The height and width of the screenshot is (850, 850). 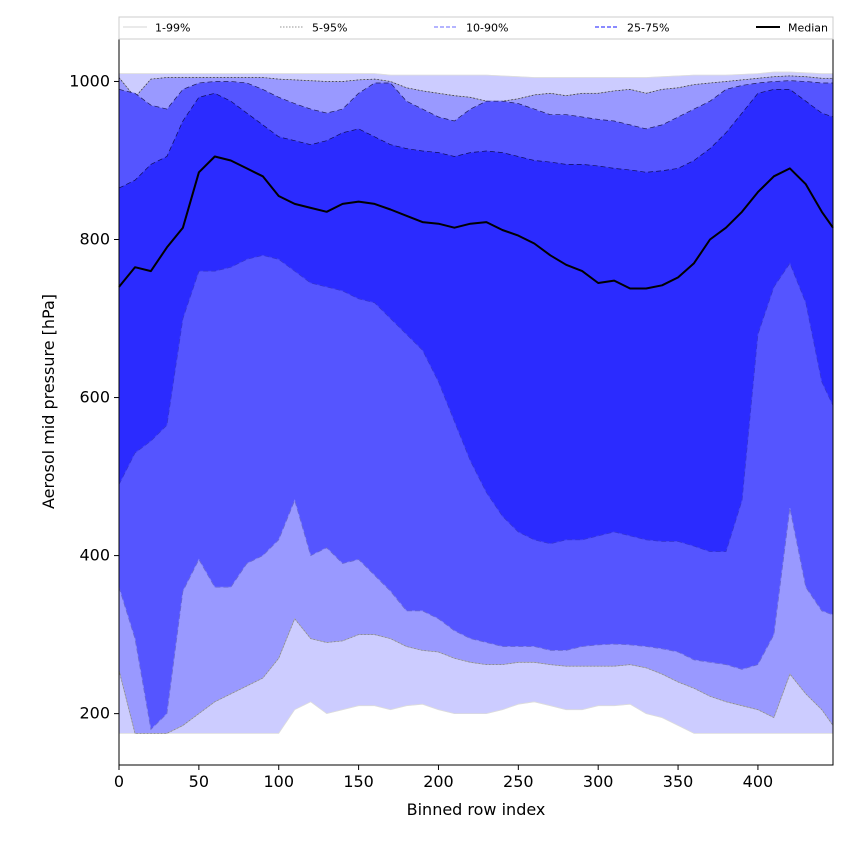 What do you see at coordinates (172, 28) in the screenshot?
I see `legend-label: 1-99%` at bounding box center [172, 28].